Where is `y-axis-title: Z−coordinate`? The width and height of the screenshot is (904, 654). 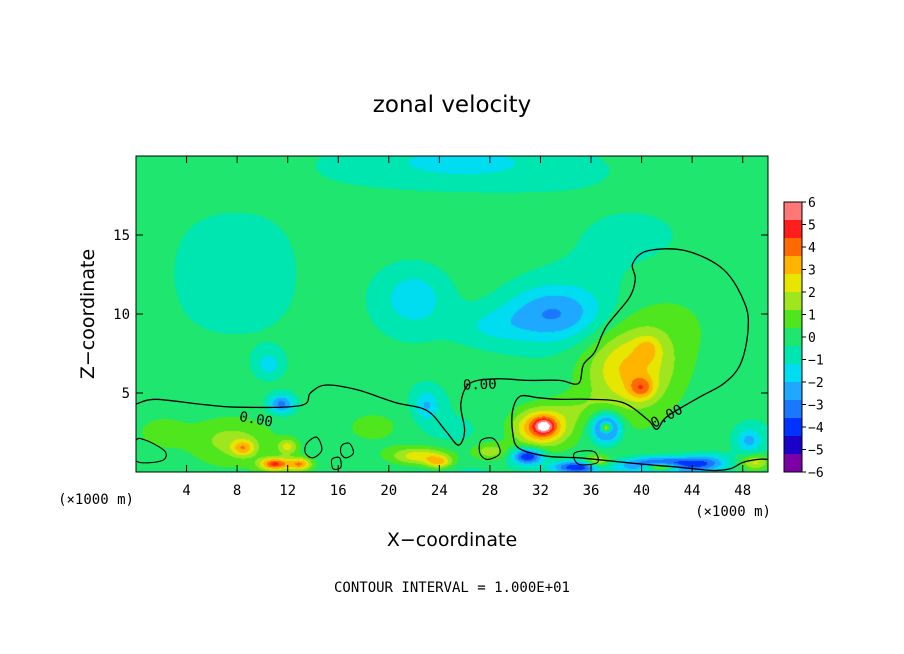
y-axis-title: Z−coordinate is located at coordinates (88, 314).